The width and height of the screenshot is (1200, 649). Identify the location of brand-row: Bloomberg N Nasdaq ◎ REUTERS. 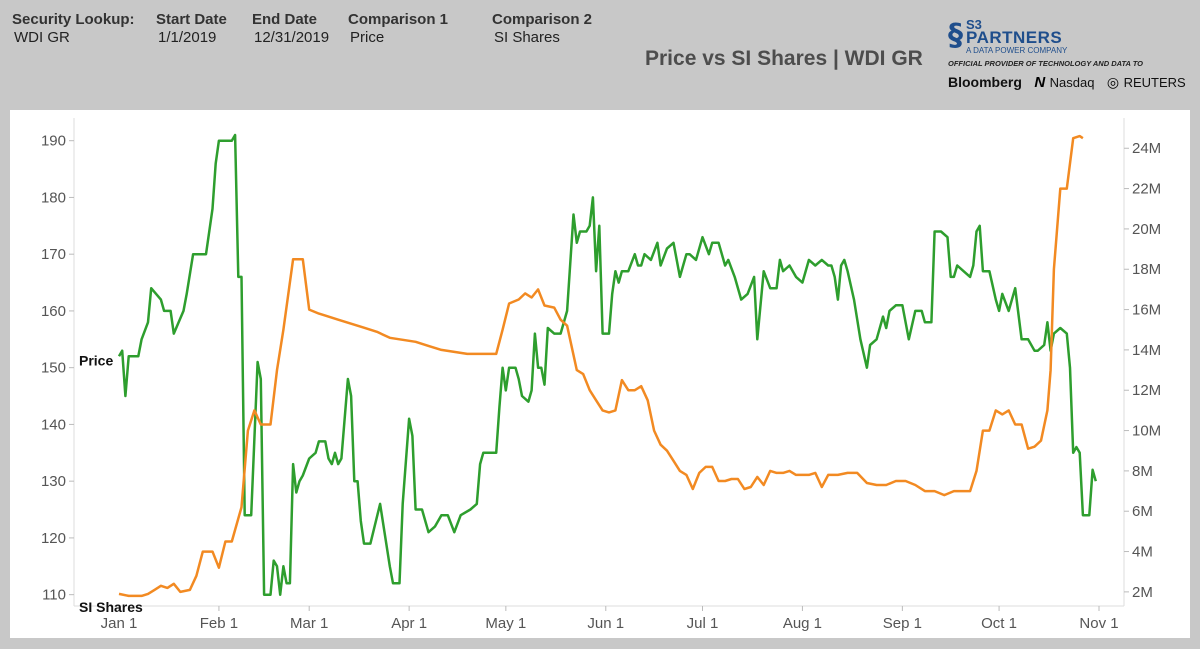
(1071, 83).